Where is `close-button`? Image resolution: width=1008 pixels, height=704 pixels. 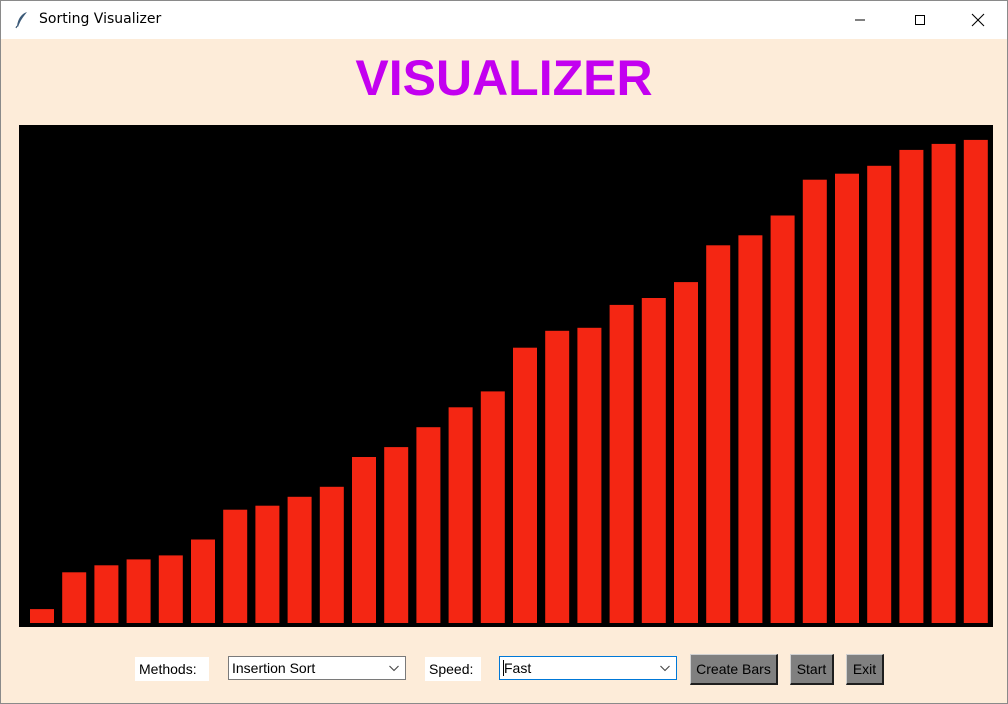 close-button is located at coordinates (978, 20).